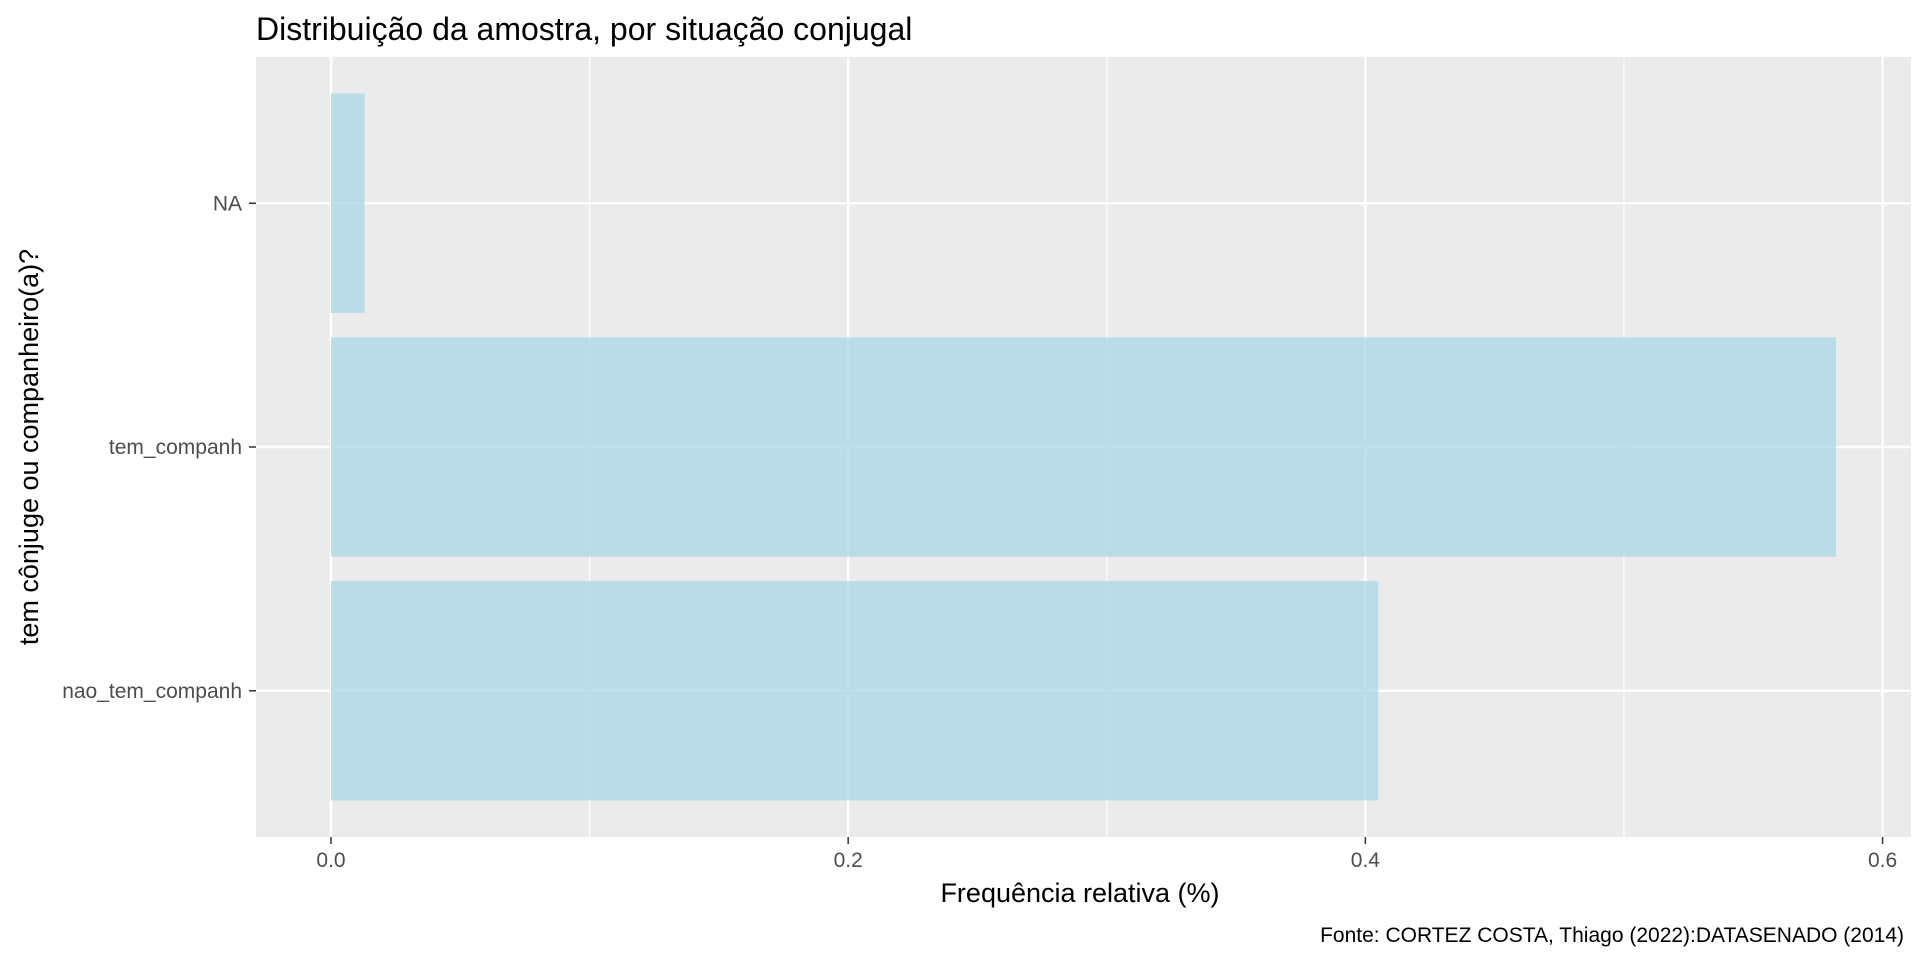 The width and height of the screenshot is (1920, 960). I want to click on y-axis-title: tem cônjuge ou companheiro(a)?, so click(29, 447).